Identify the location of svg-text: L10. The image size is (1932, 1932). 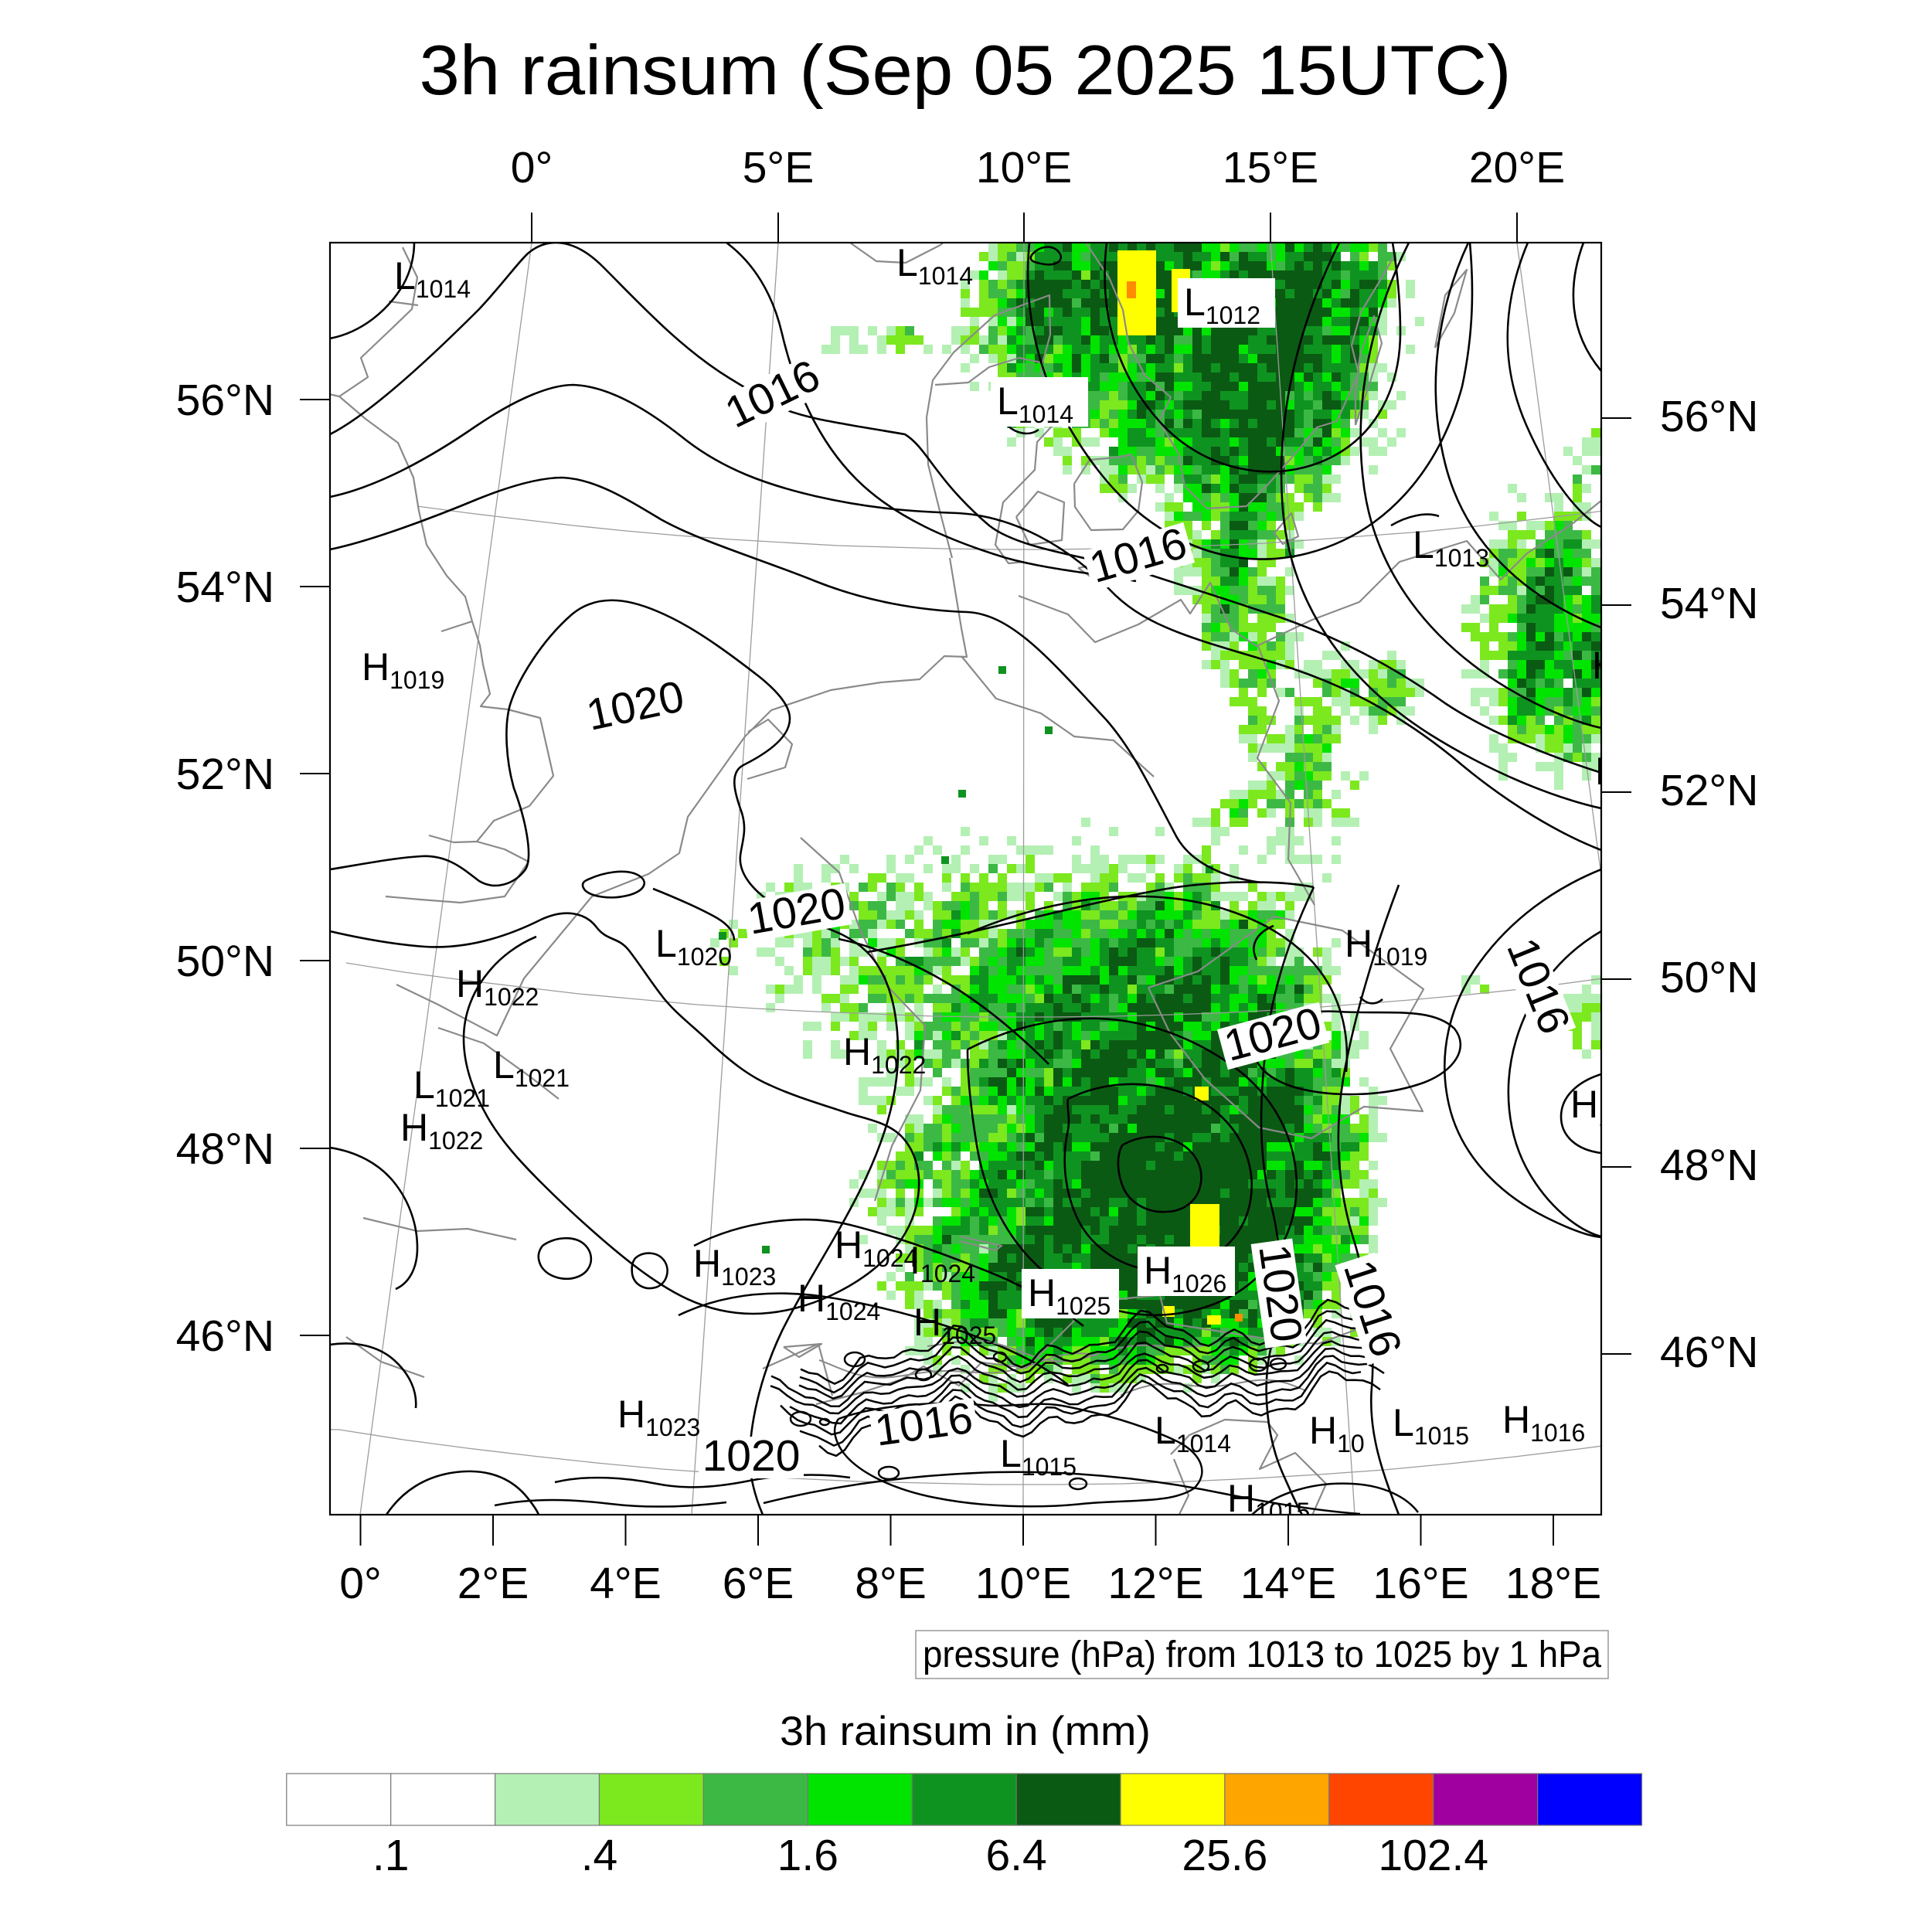
(1619, 774).